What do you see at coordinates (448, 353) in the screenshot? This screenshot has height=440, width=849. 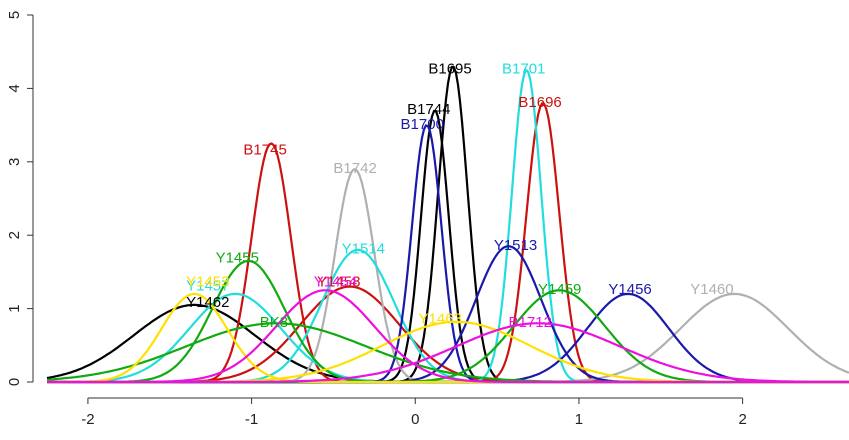 I see `series-curve-b1712` at bounding box center [448, 353].